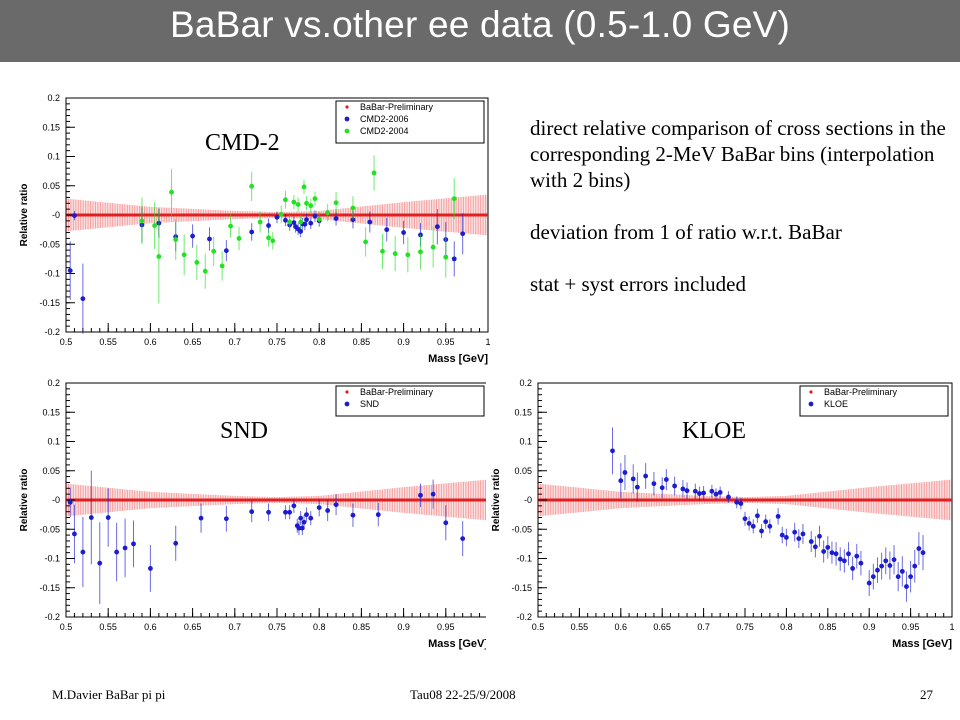  I want to click on x-axis-label: Mass [GeV], so click(922, 644).